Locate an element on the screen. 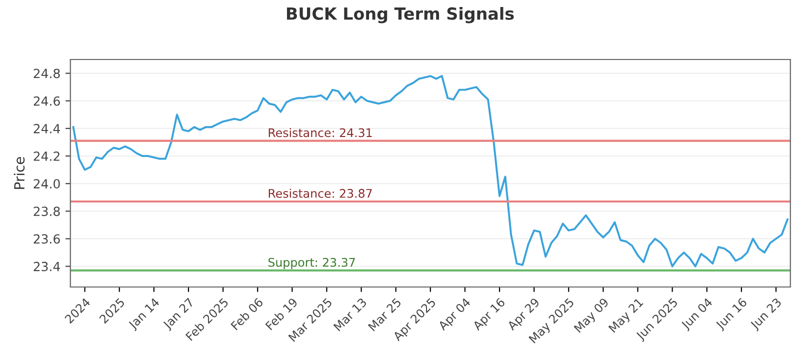 The height and width of the screenshot is (350, 800). x-tick-label: Jun 23 is located at coordinates (766, 315).